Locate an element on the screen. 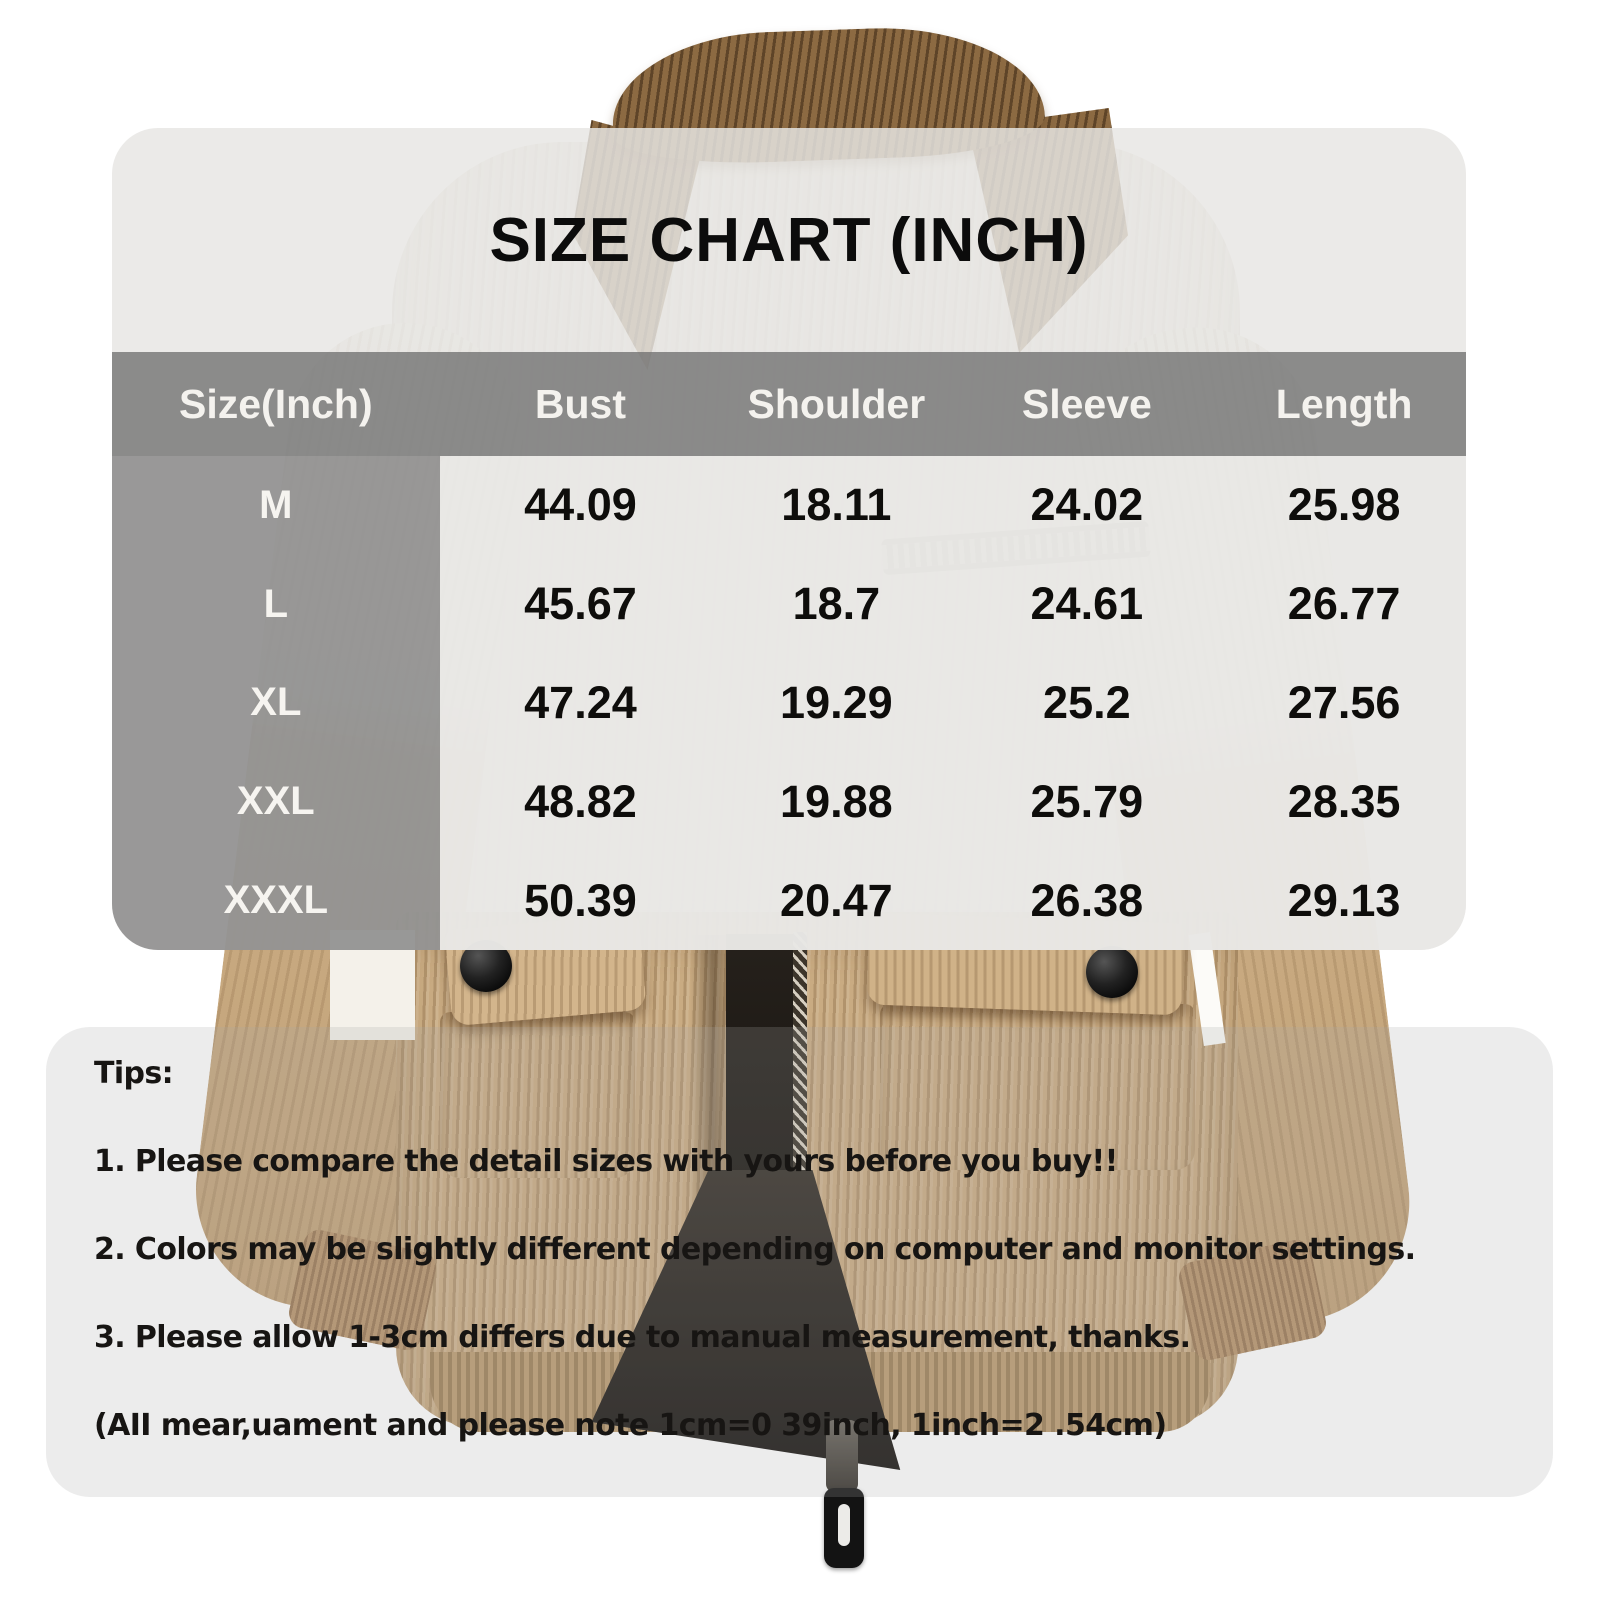  shoulder-value: 19.88 is located at coordinates (836, 801).